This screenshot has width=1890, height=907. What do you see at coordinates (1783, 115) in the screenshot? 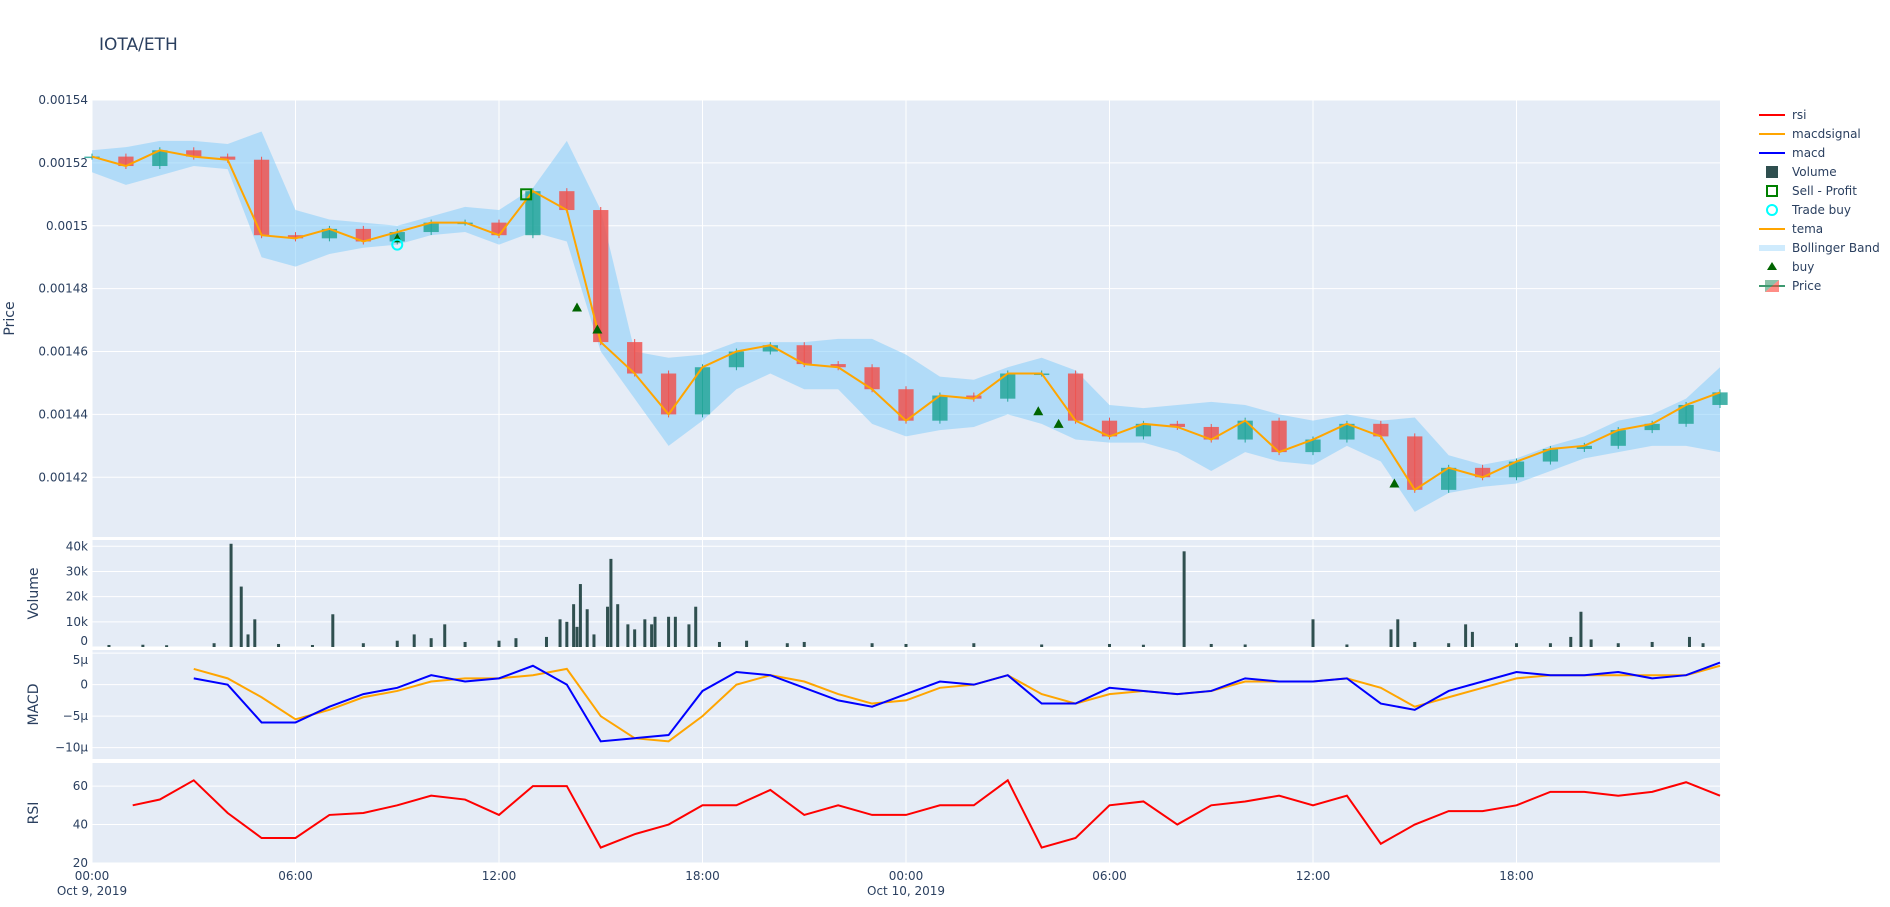
I see `legend-item-rsi: rsi` at bounding box center [1783, 115].